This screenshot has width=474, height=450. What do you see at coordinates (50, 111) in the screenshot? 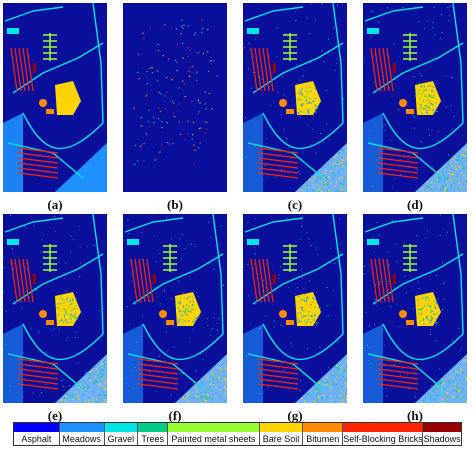
I see `bitumen-patch` at bounding box center [50, 111].